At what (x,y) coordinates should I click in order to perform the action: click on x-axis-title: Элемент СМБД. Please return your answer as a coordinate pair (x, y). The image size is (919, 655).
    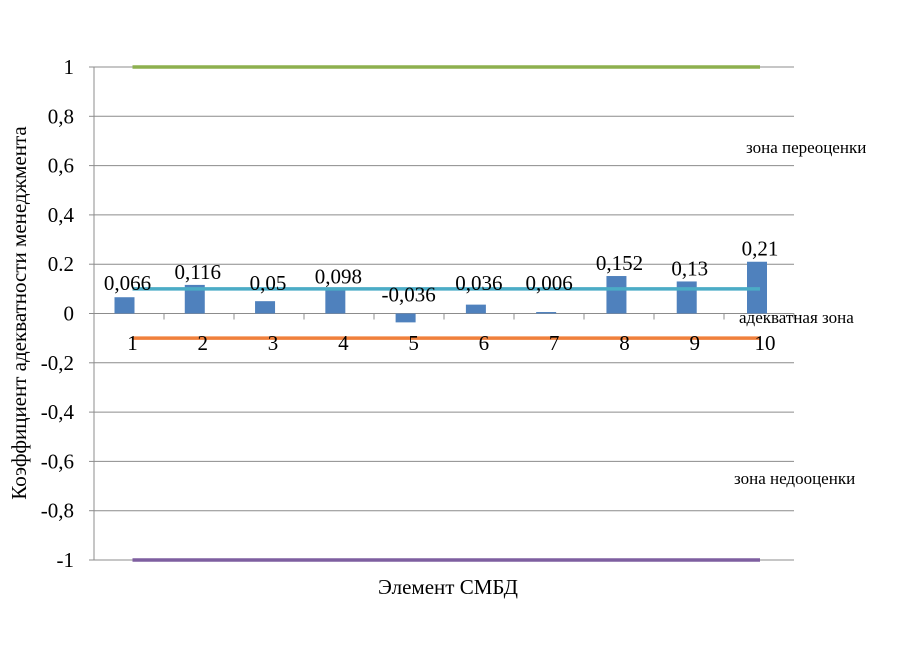
    Looking at the image, I should click on (448, 587).